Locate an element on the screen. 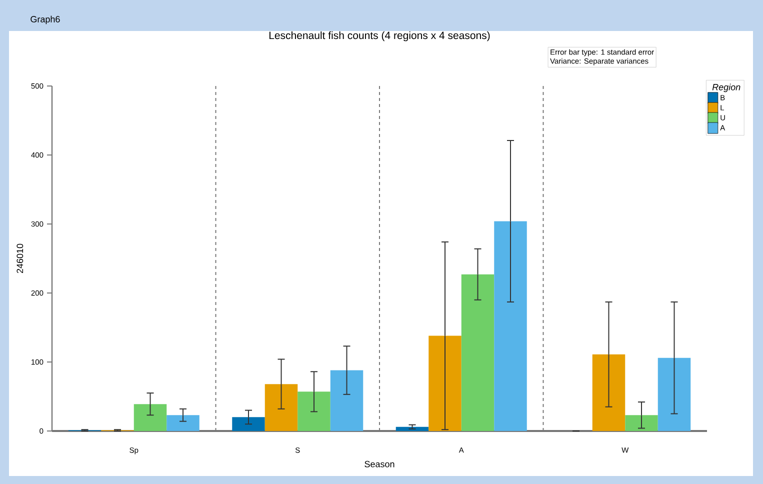 The height and width of the screenshot is (484, 763). legend-title: Region is located at coordinates (726, 88).